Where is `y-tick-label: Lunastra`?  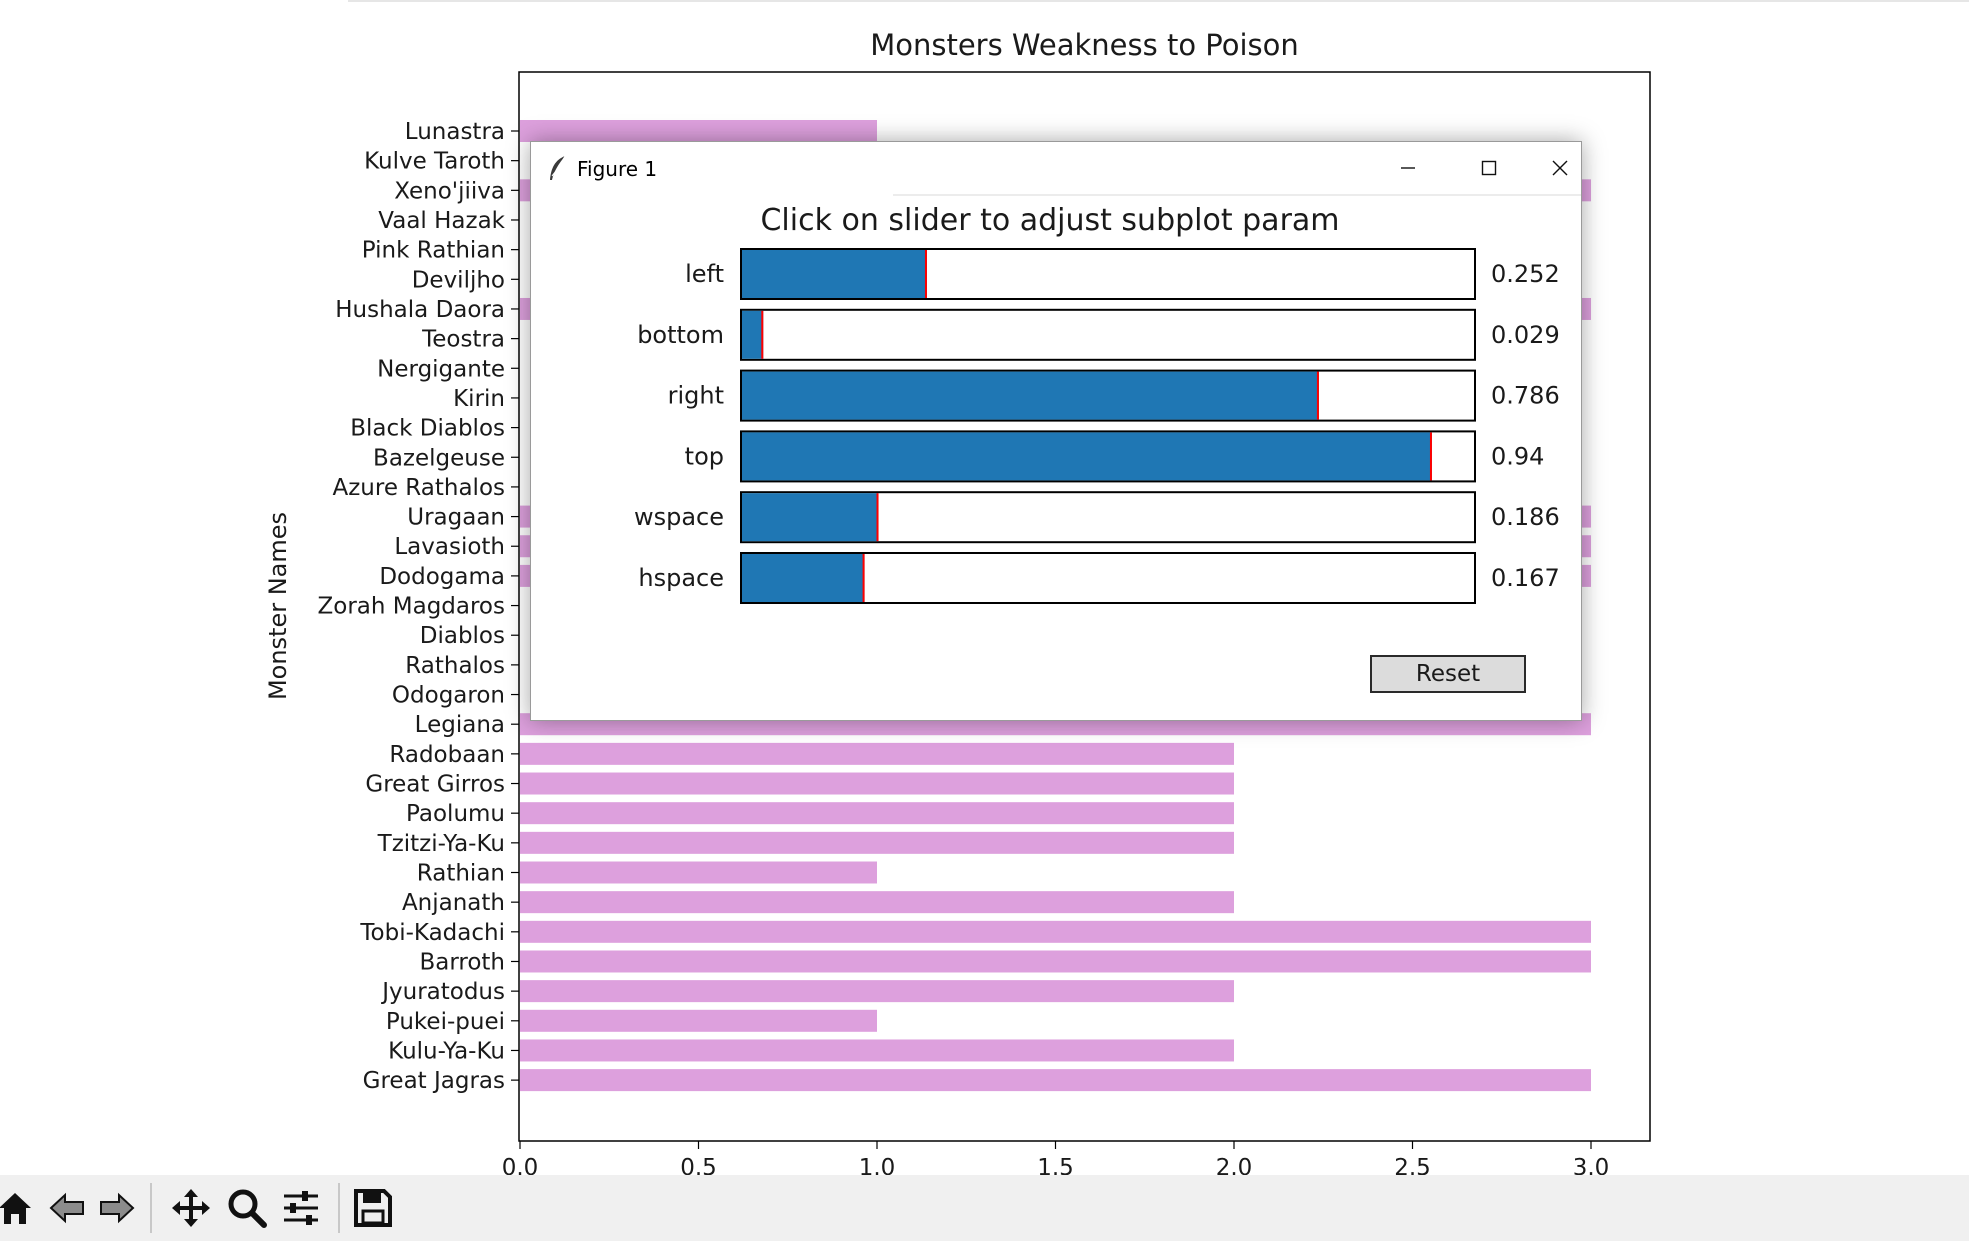
y-tick-label: Lunastra is located at coordinates (455, 132).